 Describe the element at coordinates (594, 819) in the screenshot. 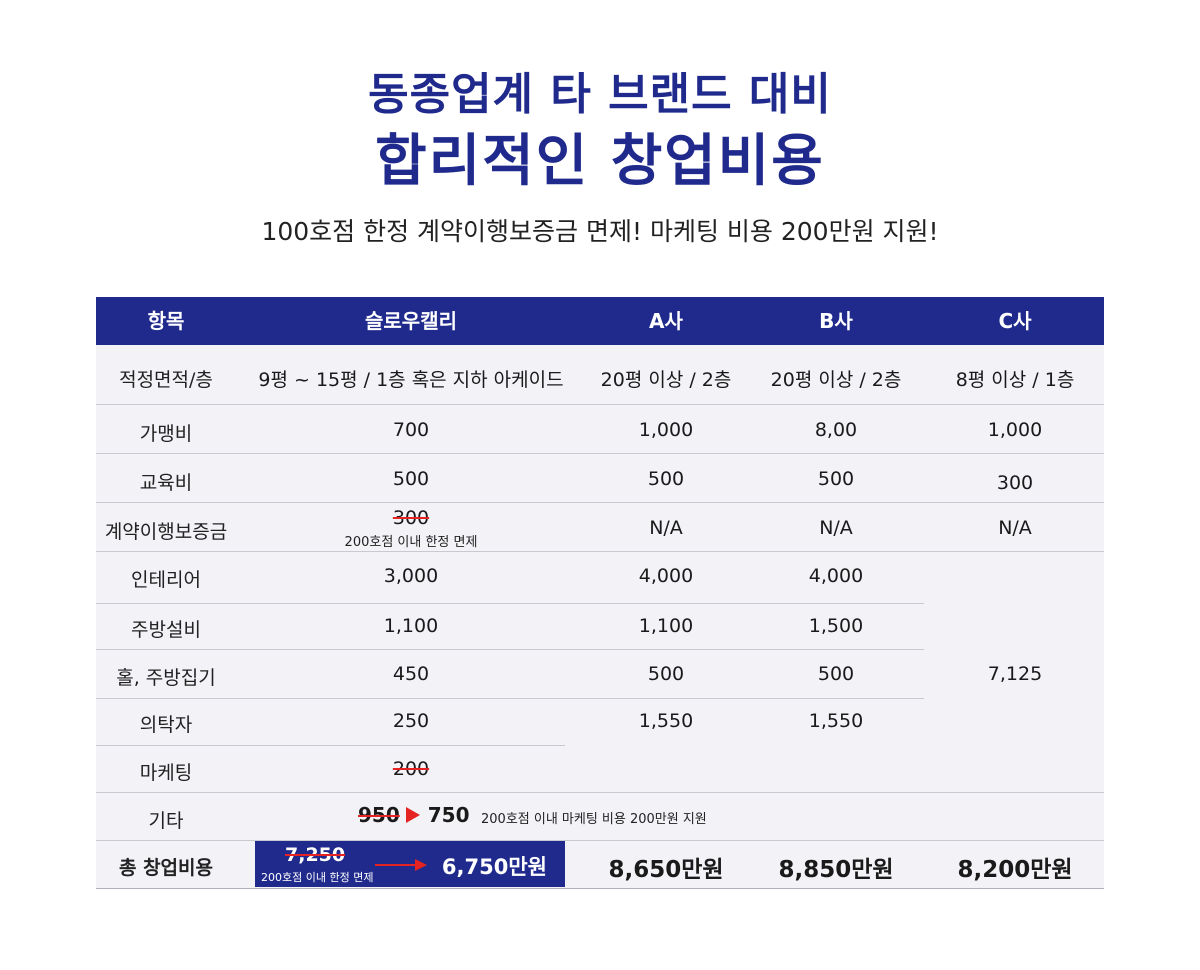

I see `etc-note: 200호점 이내 마케팅 비용 200만원 지원` at that location.